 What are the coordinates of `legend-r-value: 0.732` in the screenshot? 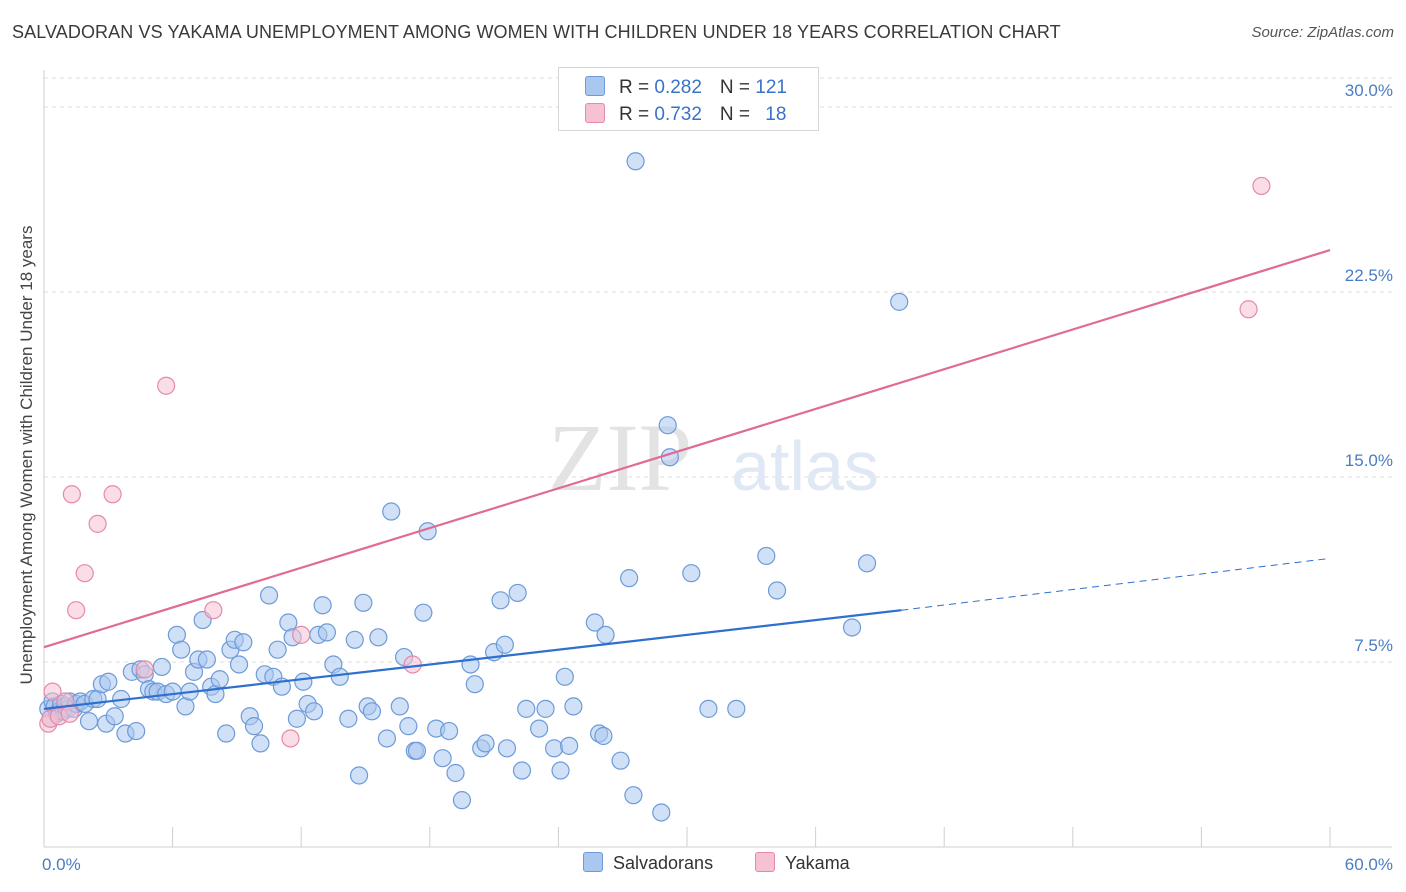 It's located at (678, 114).